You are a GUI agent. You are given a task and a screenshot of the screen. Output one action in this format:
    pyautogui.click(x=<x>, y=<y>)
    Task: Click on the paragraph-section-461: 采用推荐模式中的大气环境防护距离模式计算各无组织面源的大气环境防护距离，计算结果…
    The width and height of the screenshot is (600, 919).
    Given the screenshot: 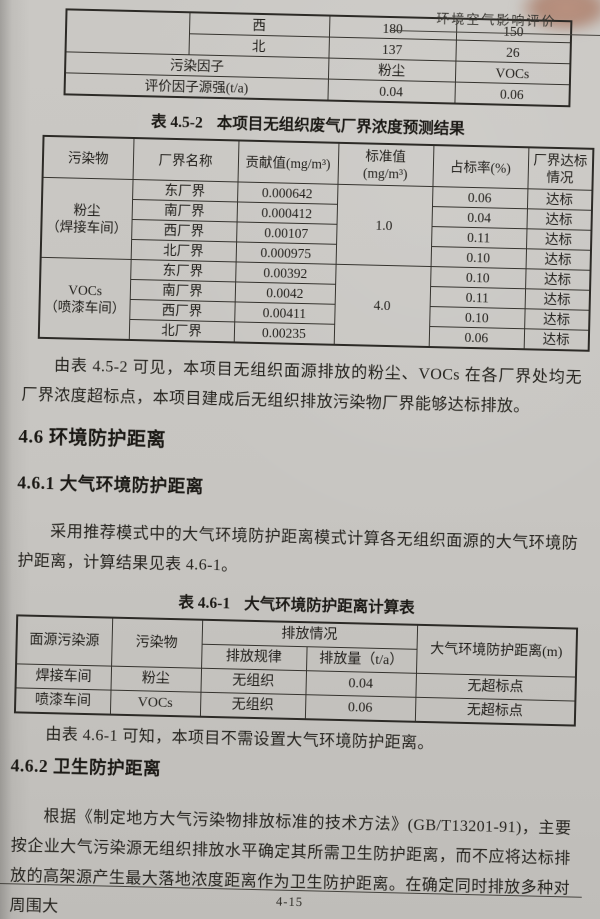 What is the action you would take?
    pyautogui.click(x=298, y=549)
    